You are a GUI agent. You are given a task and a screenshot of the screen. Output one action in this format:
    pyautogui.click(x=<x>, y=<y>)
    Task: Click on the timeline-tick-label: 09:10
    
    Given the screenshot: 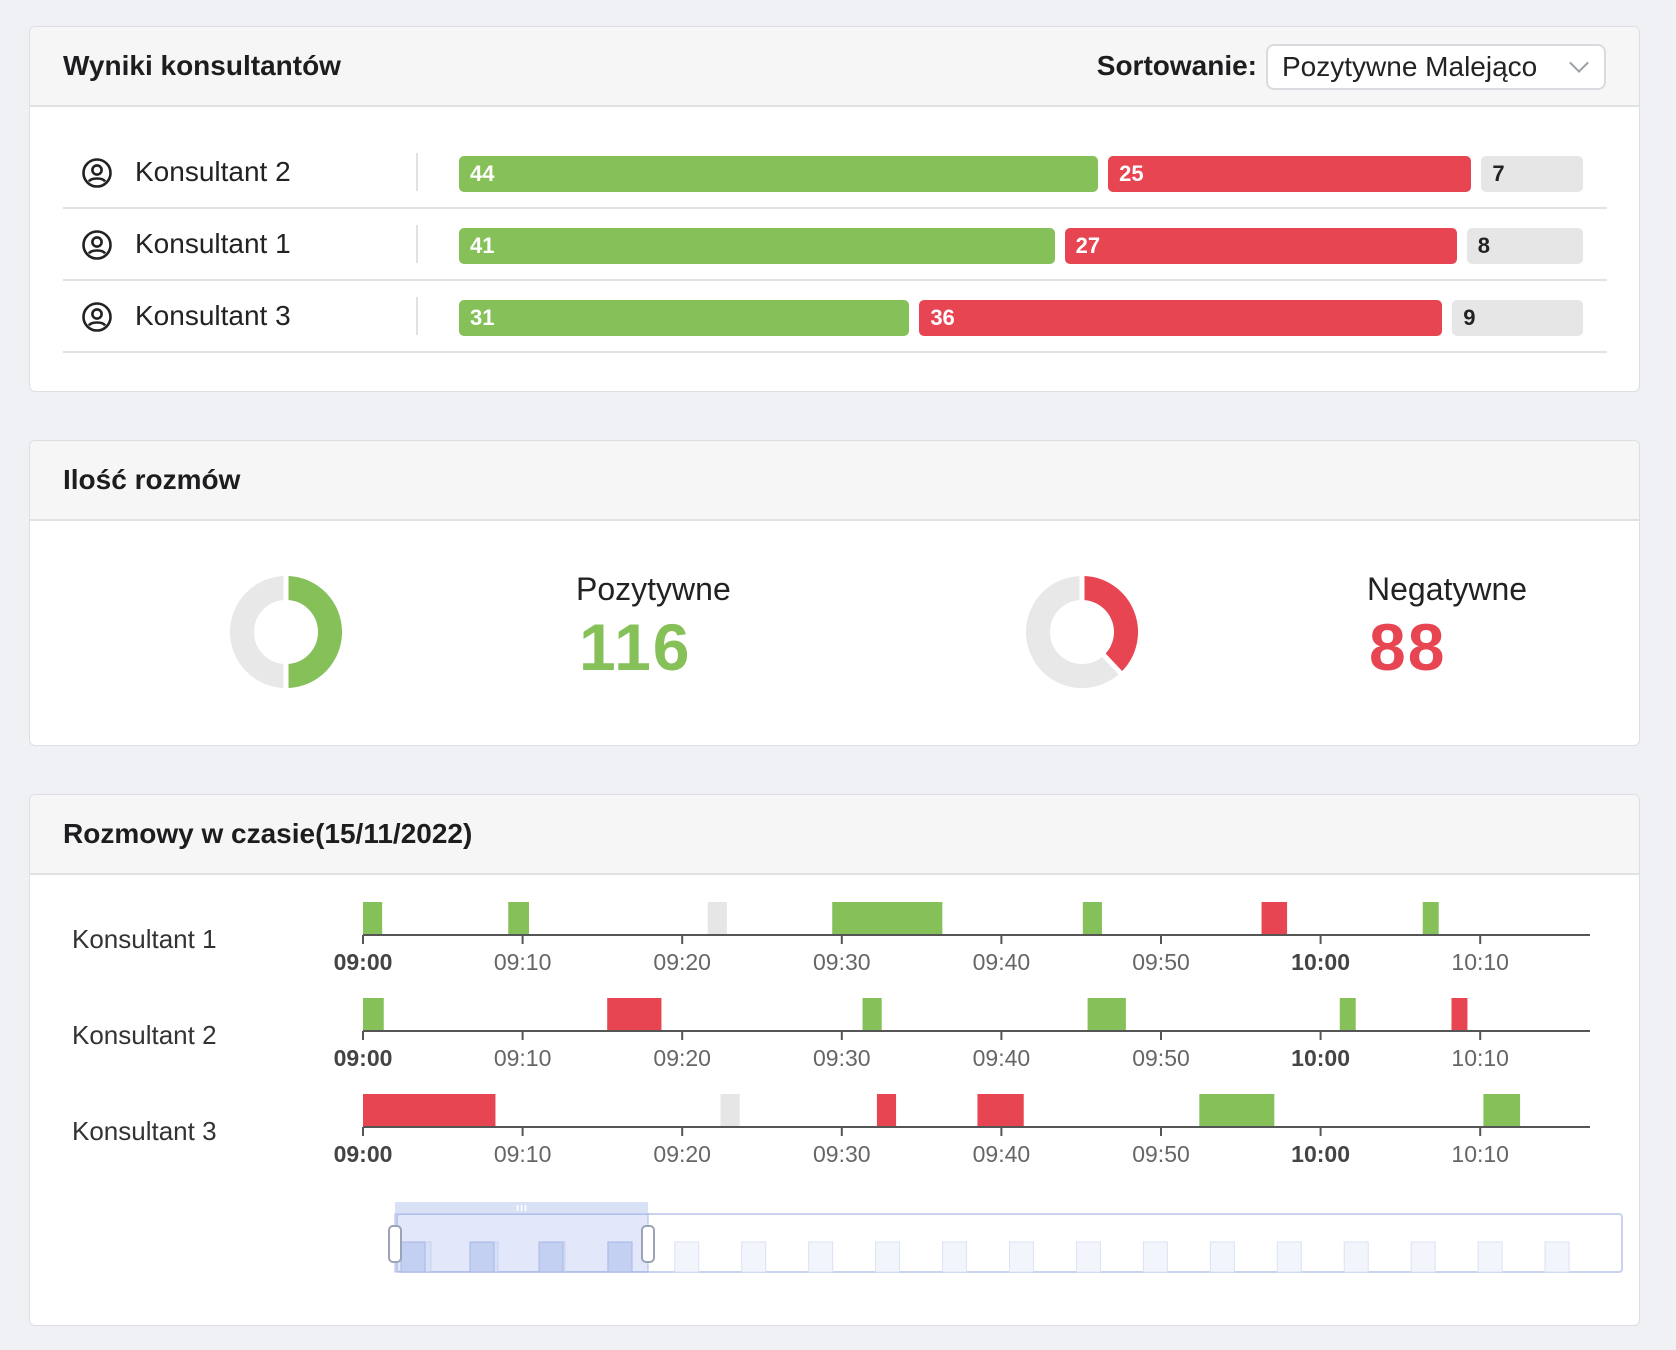 What is the action you would take?
    pyautogui.click(x=523, y=962)
    